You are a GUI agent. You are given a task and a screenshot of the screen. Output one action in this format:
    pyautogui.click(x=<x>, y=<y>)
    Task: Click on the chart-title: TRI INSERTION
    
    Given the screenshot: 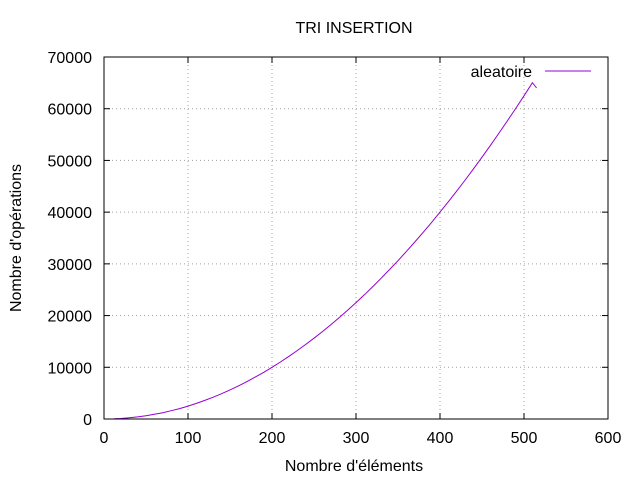 What is the action you would take?
    pyautogui.click(x=353, y=28)
    